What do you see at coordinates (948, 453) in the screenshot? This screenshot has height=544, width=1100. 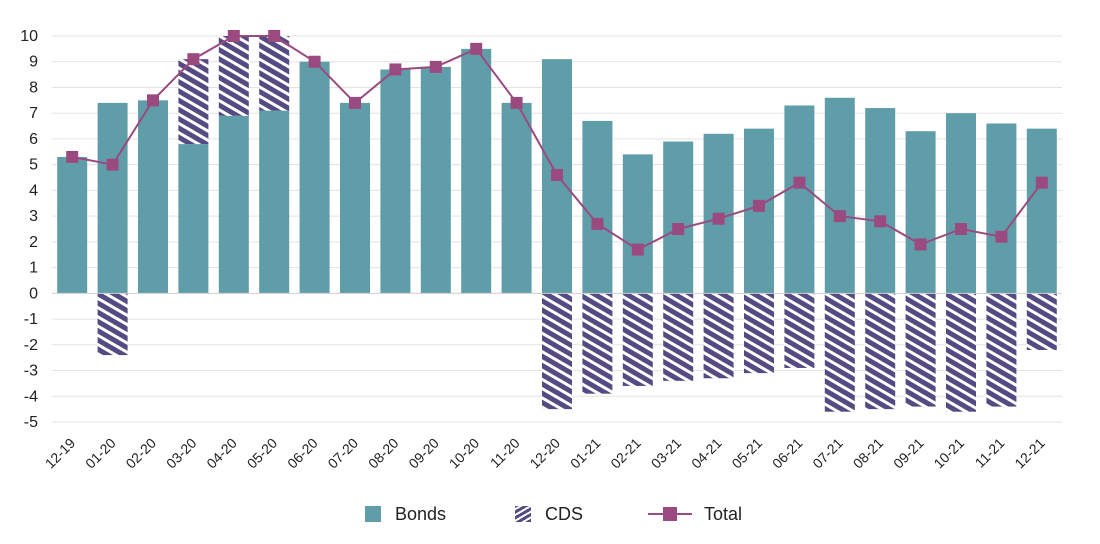 I see `x-tick-label: 10-21` at bounding box center [948, 453].